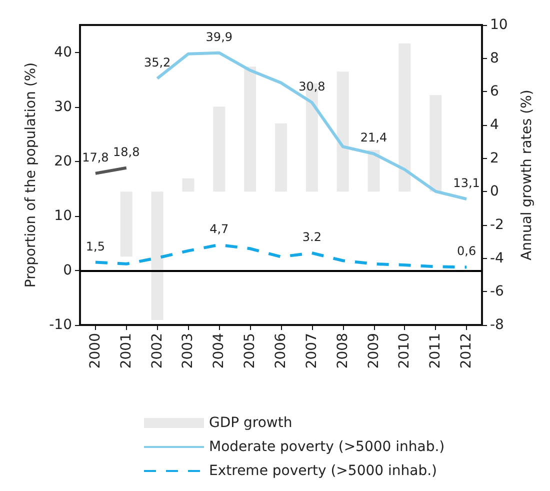 This screenshot has height=491, width=550. What do you see at coordinates (31, 175) in the screenshot?
I see `y-axis-title: Proportion of the population (%)` at bounding box center [31, 175].